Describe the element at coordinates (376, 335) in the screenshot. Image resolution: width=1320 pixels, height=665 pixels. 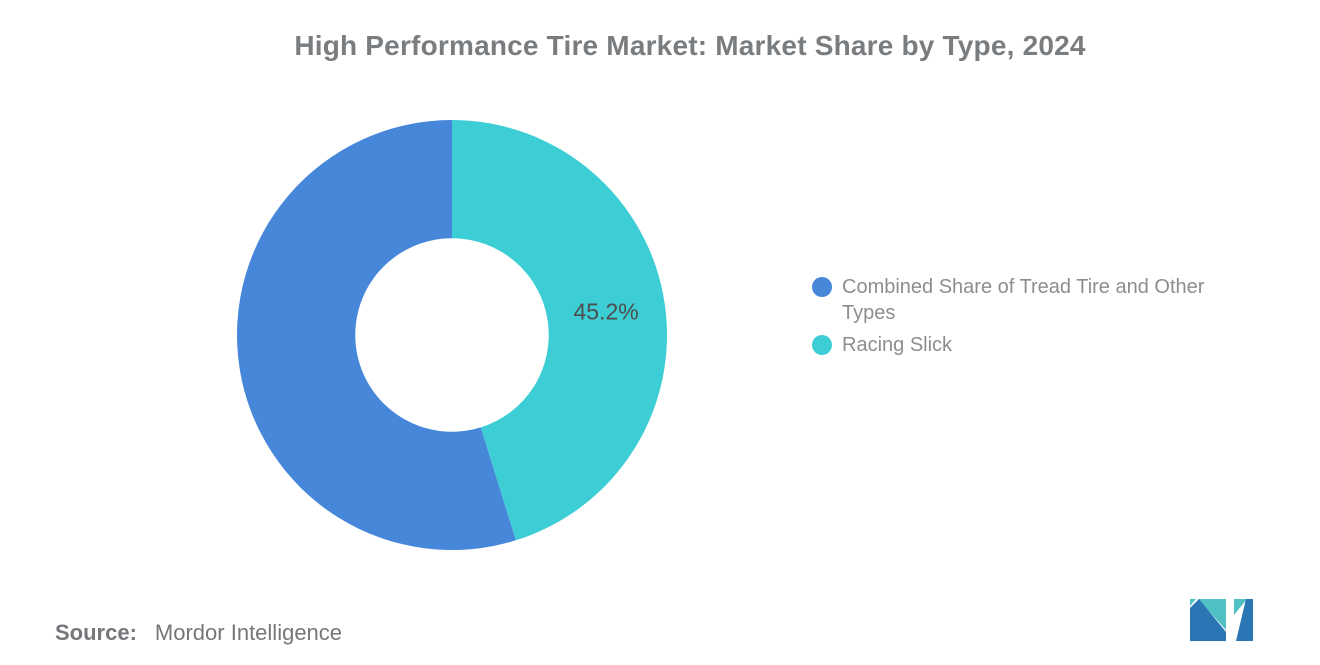
I see `donut-slice-combined-share-of-tread-tire-and-other-types` at that location.